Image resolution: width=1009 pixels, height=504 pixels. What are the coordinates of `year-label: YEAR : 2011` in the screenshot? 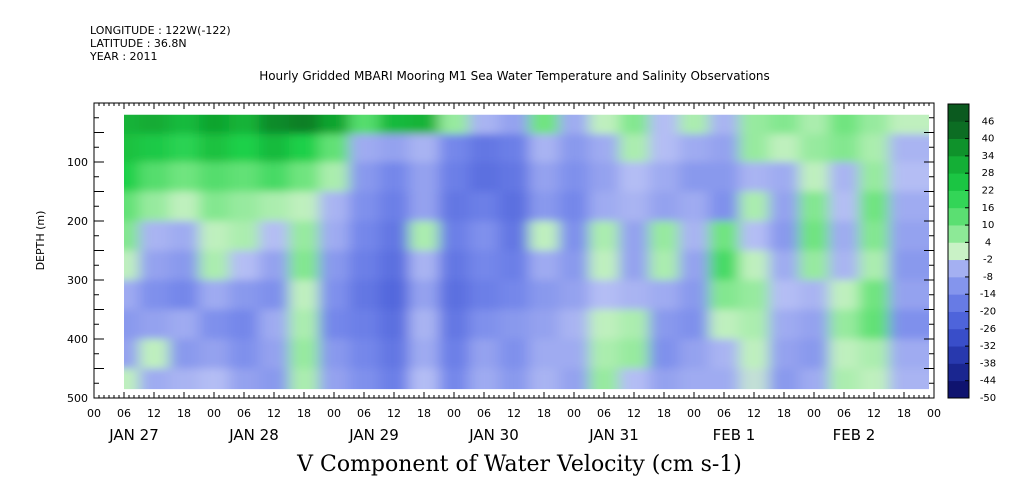 It's located at (124, 56).